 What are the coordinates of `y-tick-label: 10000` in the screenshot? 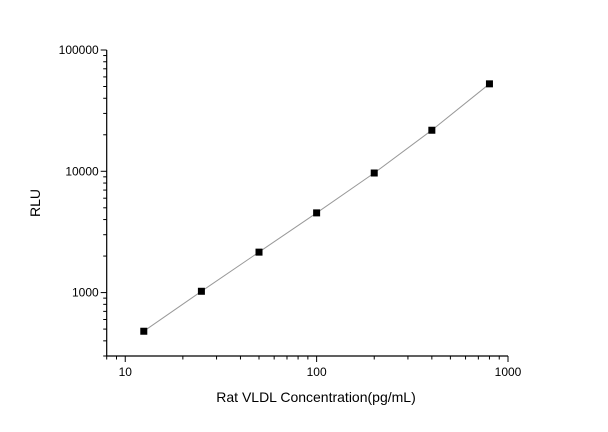 It's located at (82, 171).